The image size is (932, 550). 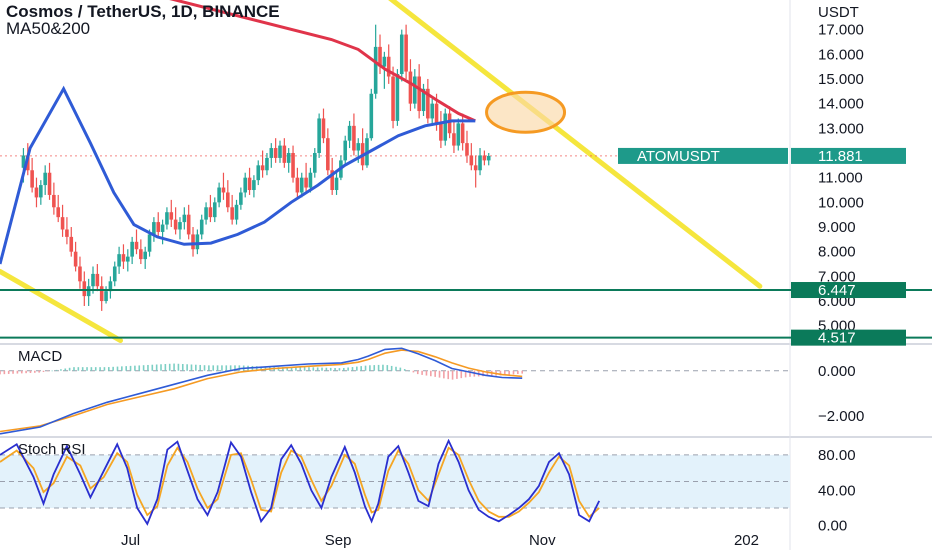 I want to click on stoch-k-line, so click(x=300, y=482).